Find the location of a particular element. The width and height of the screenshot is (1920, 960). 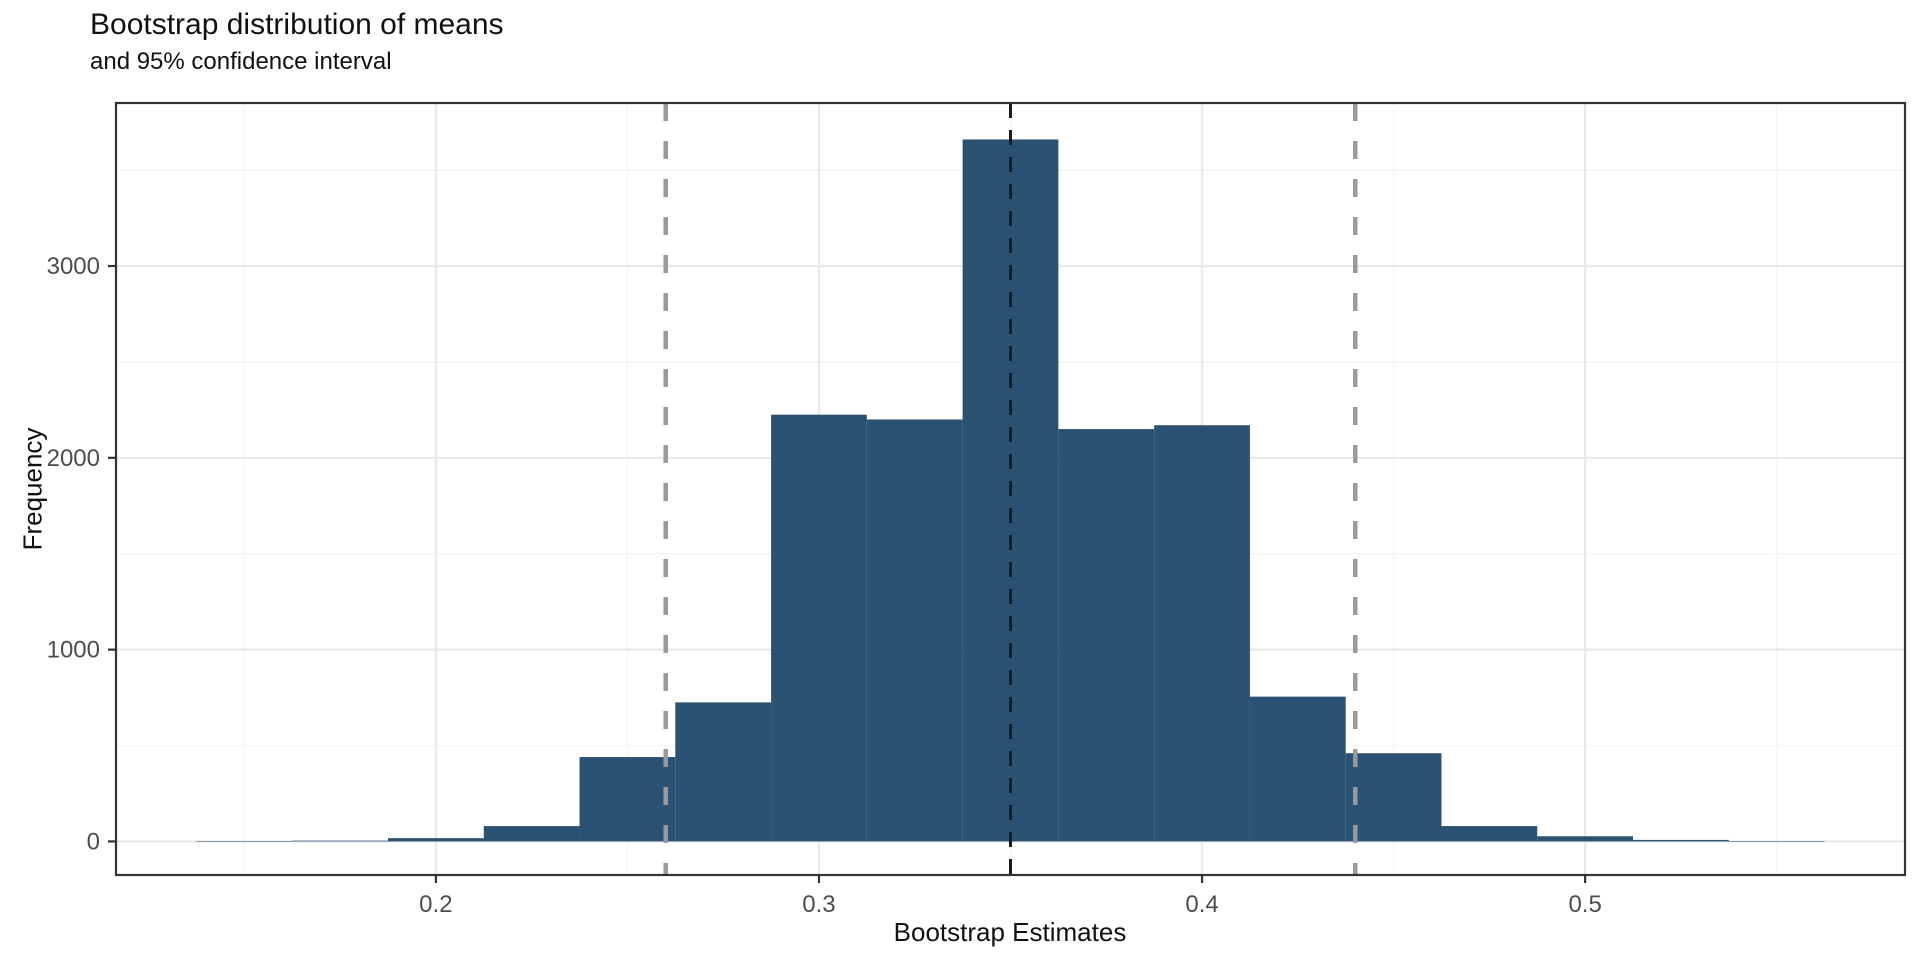

x-tick-label: 0.2 is located at coordinates (435, 904).